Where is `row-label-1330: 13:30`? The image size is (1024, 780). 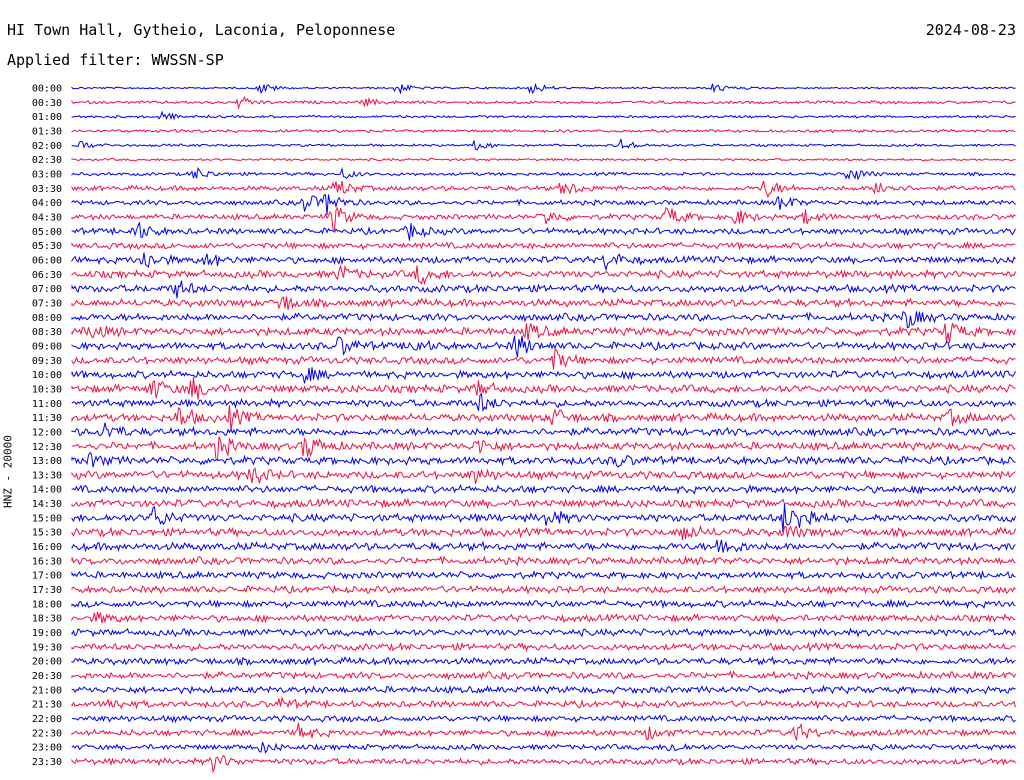
row-label-1330: 13:30 is located at coordinates (47, 475).